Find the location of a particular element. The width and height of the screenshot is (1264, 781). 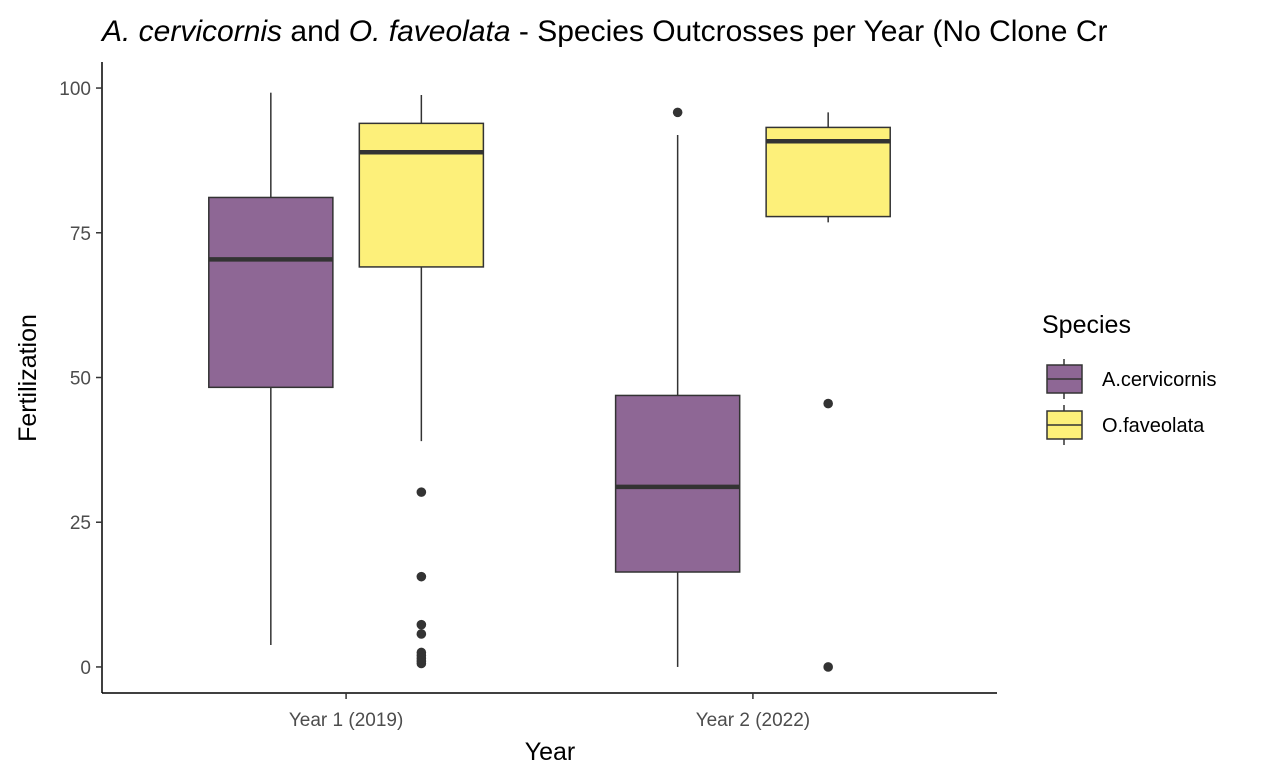

title-part-0: A. cervicornis is located at coordinates (191, 31).